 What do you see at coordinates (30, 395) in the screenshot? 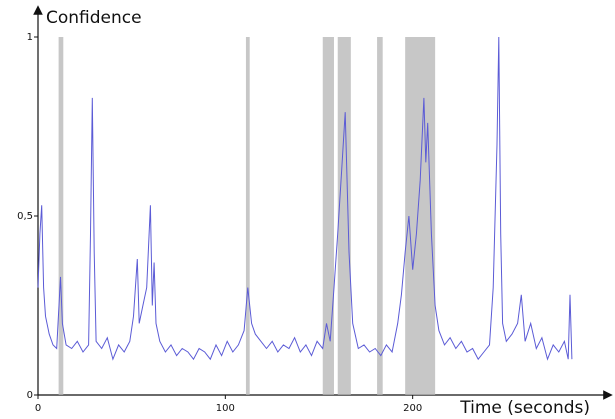
I see `y-tick-label: 0` at bounding box center [30, 395].